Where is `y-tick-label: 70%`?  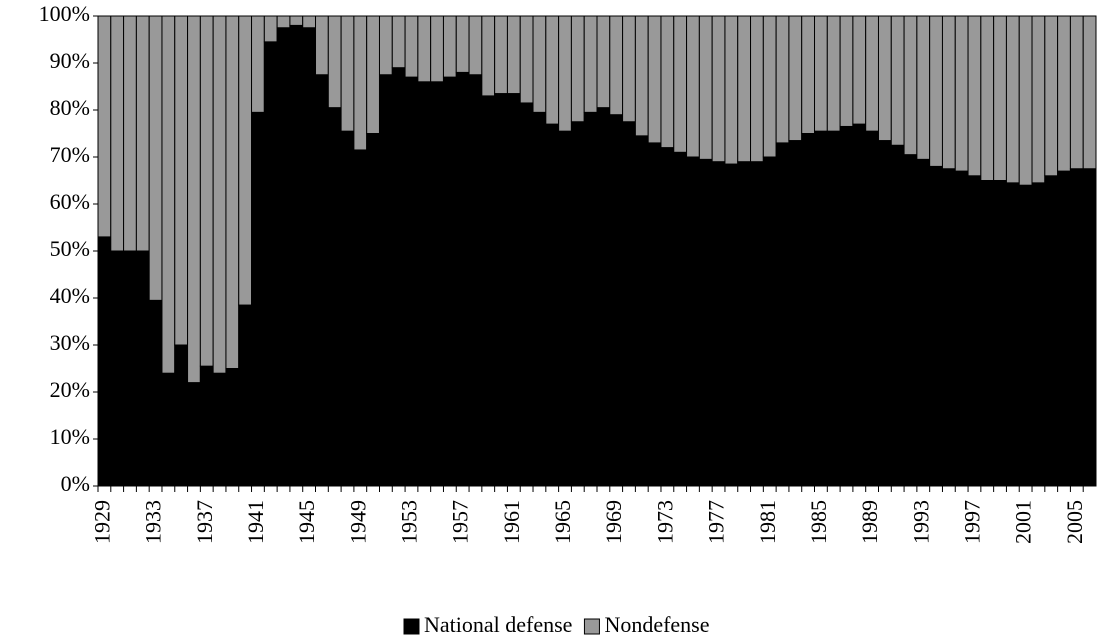 y-tick-label: 70% is located at coordinates (70, 154).